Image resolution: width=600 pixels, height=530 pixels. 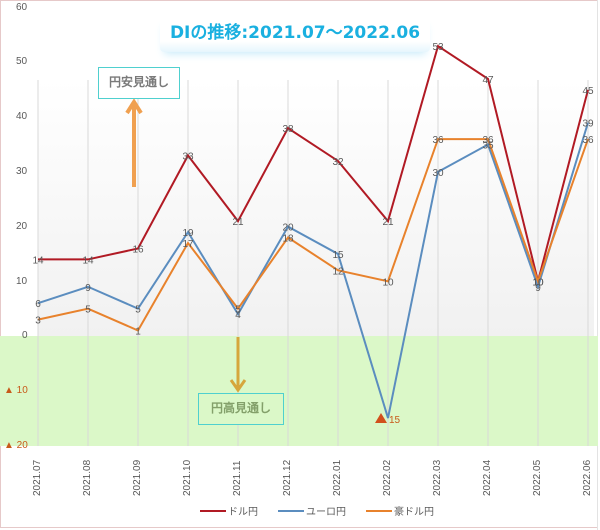 What do you see at coordinates (381, 418) in the screenshot?
I see `negative-value-marker` at bounding box center [381, 418].